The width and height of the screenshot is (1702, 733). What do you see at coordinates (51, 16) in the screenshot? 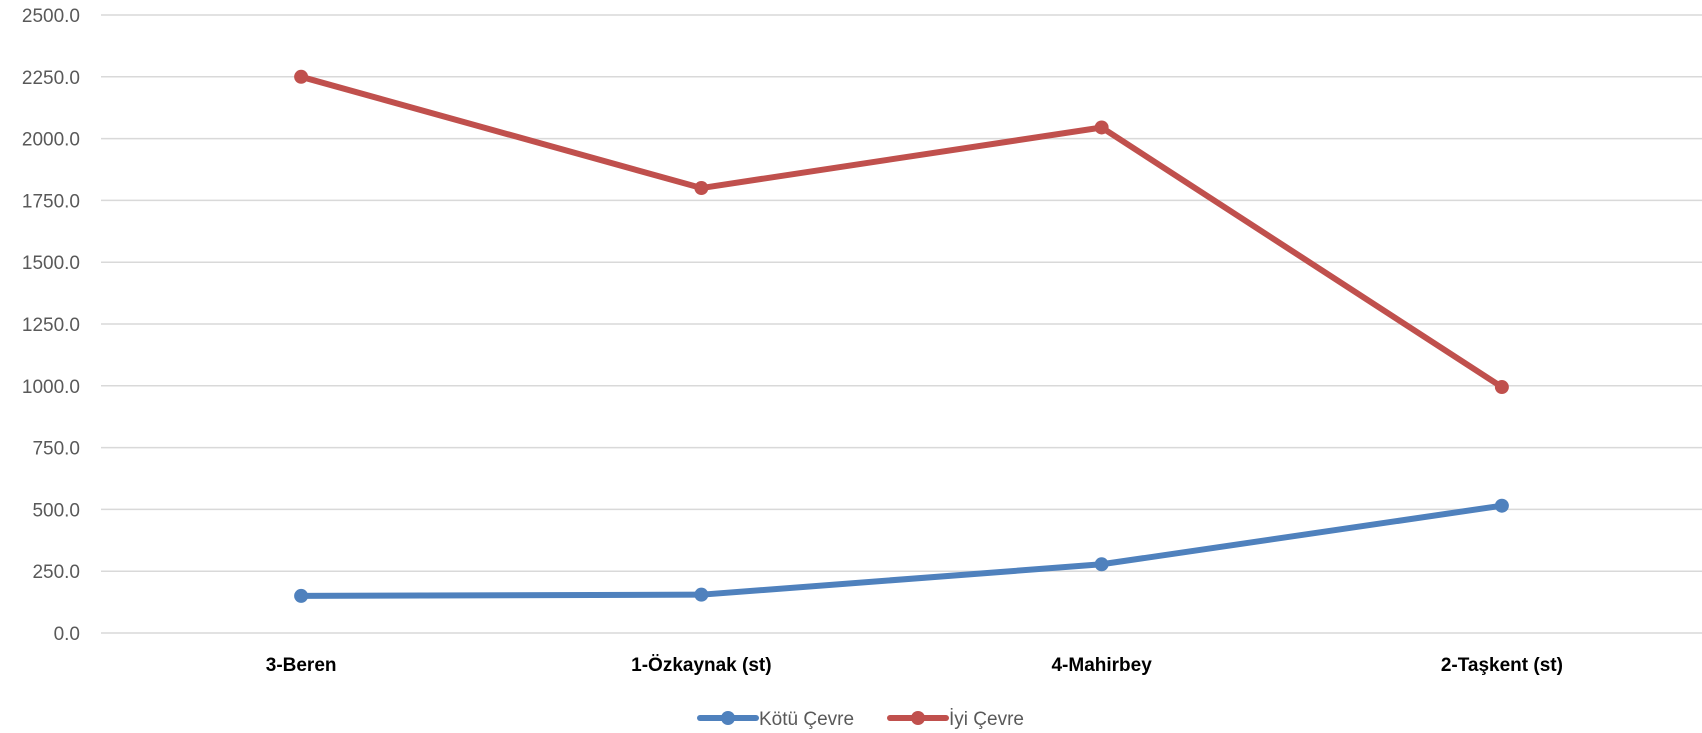
I see `y-tick-label: 2500.0` at bounding box center [51, 16].